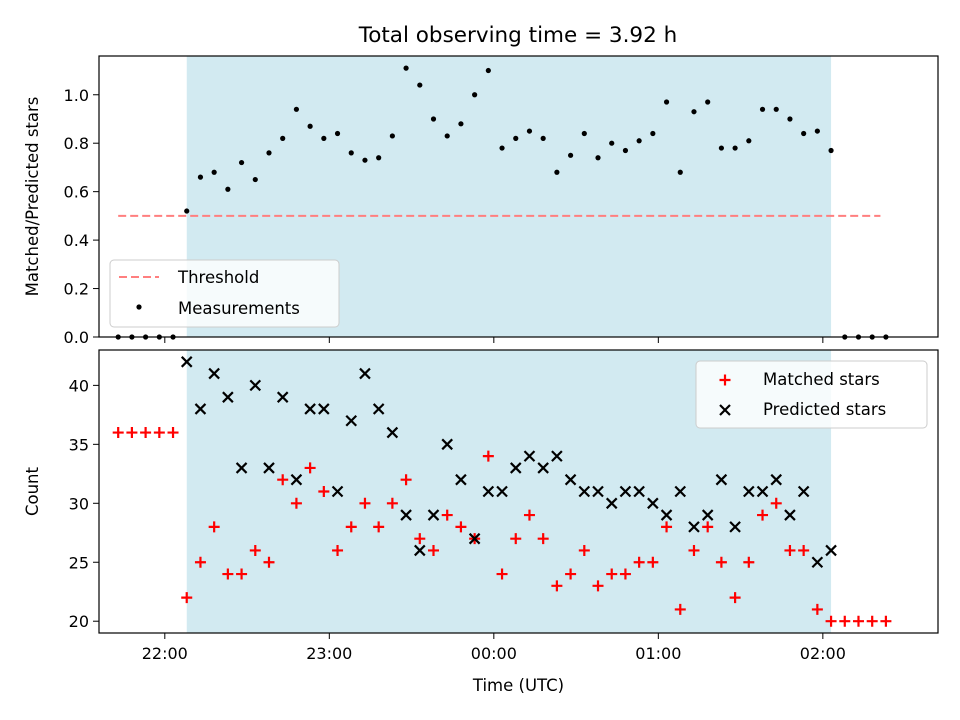 This screenshot has height=720, width=960. Describe the element at coordinates (518, 35) in the screenshot. I see `chart-title: Total observing time = 3.92 h` at that location.